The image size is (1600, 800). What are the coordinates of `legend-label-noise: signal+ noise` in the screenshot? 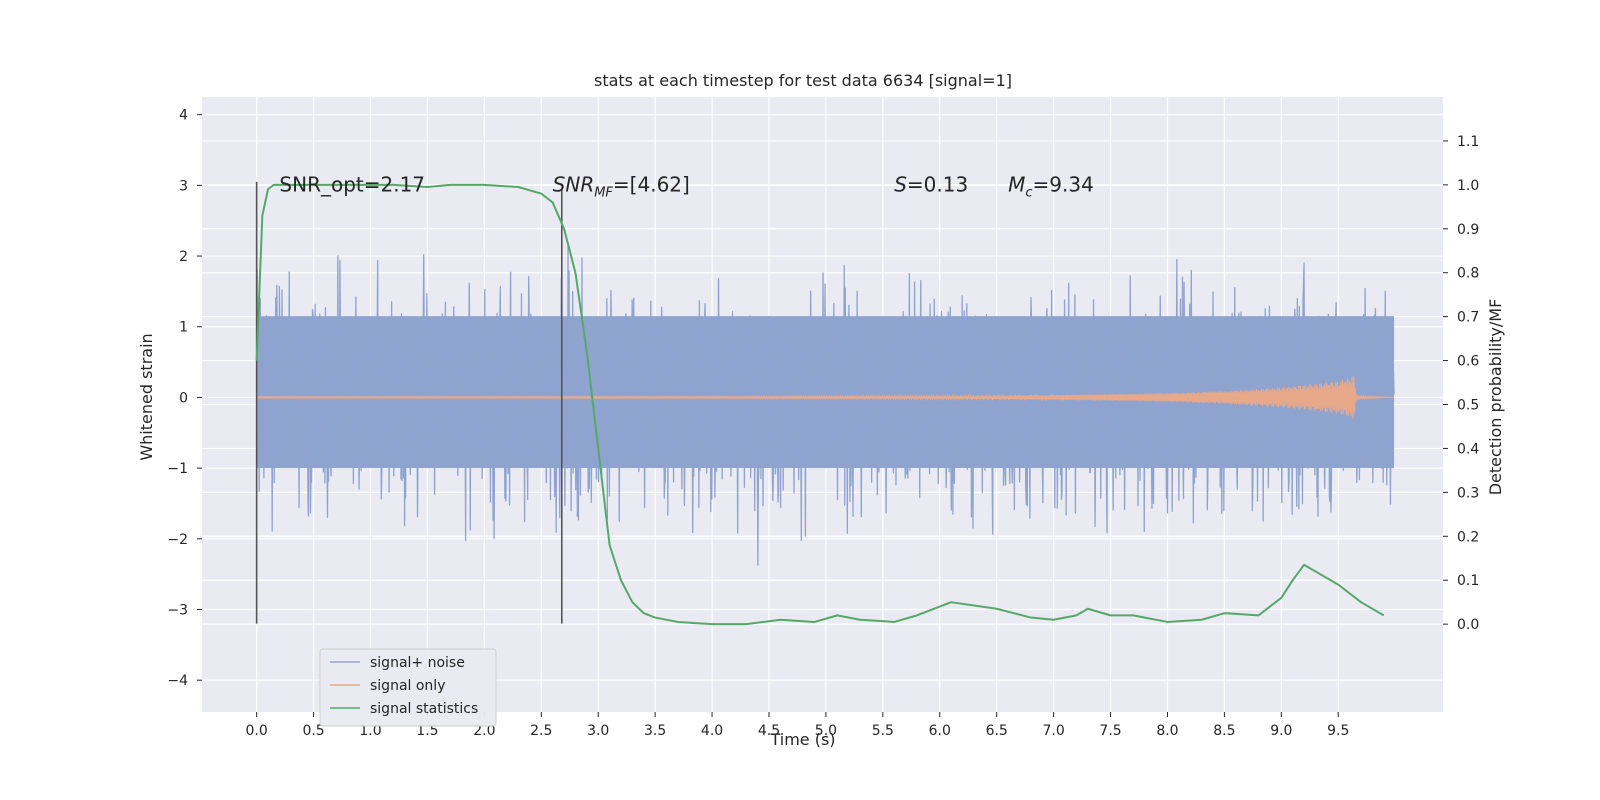 It's located at (417, 663).